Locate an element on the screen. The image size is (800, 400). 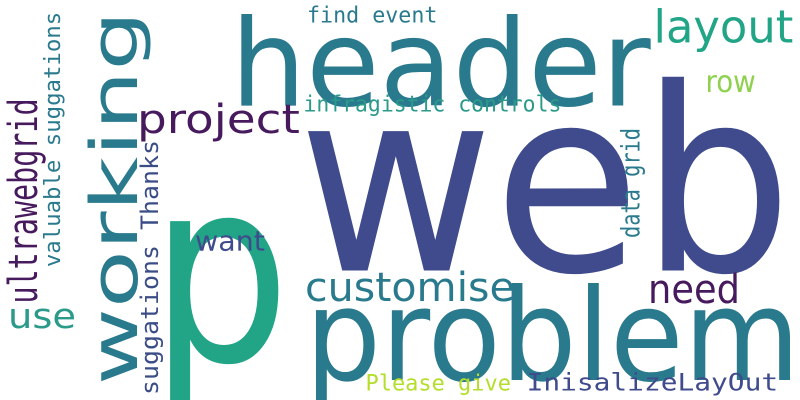
word-infragistic-controls: infragistic controls is located at coordinates (431, 104).